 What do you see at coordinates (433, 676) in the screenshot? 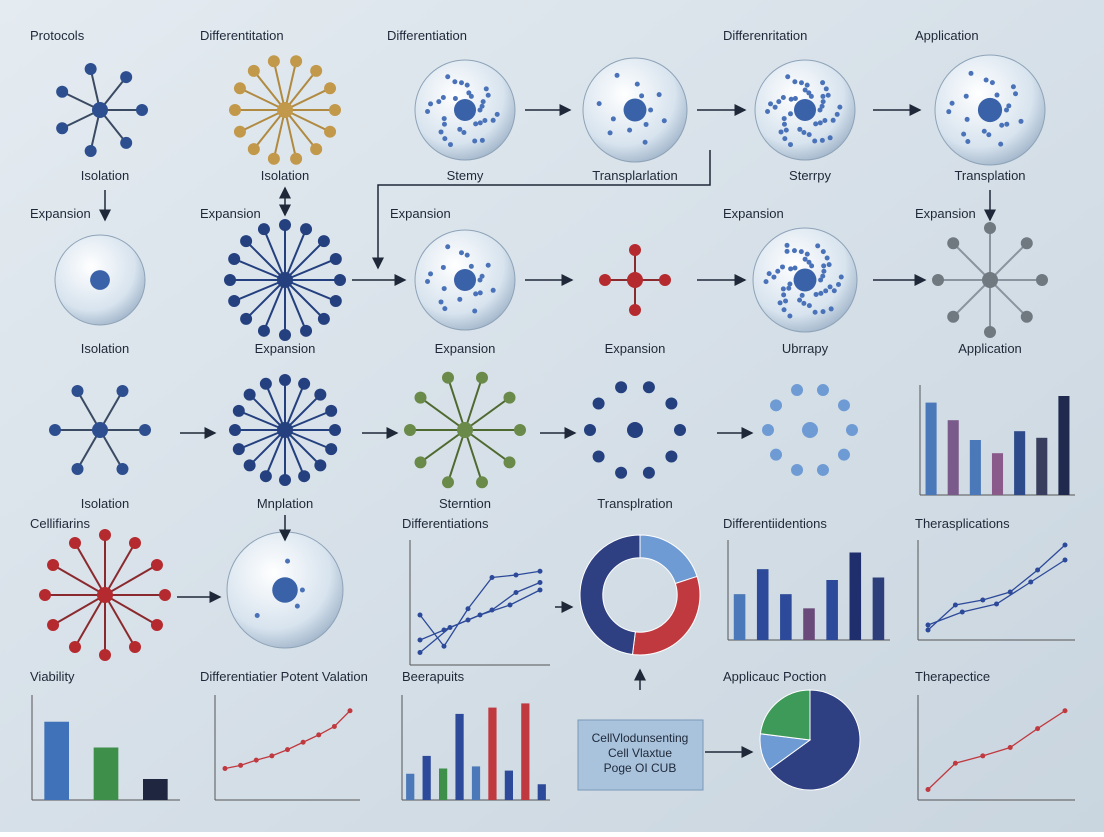
I see `section-label: Beerapuits` at bounding box center [433, 676].